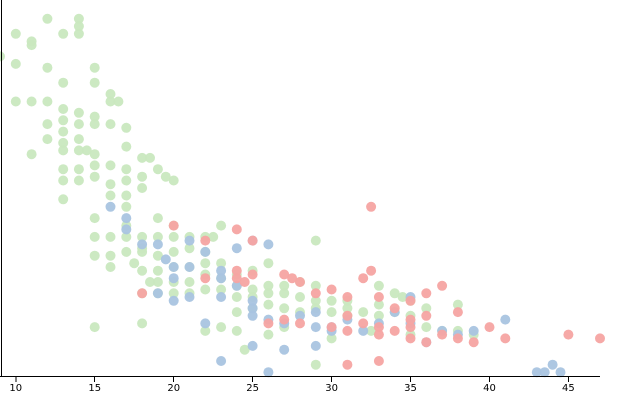 This screenshot has width=640, height=400. Describe the element at coordinates (173, 388) in the screenshot. I see `x-tick-label: 20` at that location.